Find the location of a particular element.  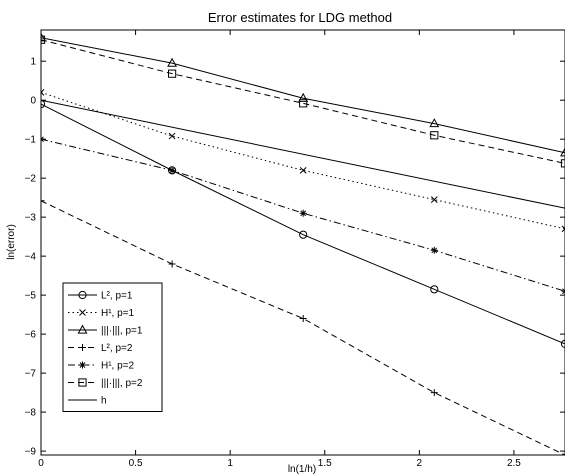

legend-label: L², p=1 is located at coordinates (117, 296).